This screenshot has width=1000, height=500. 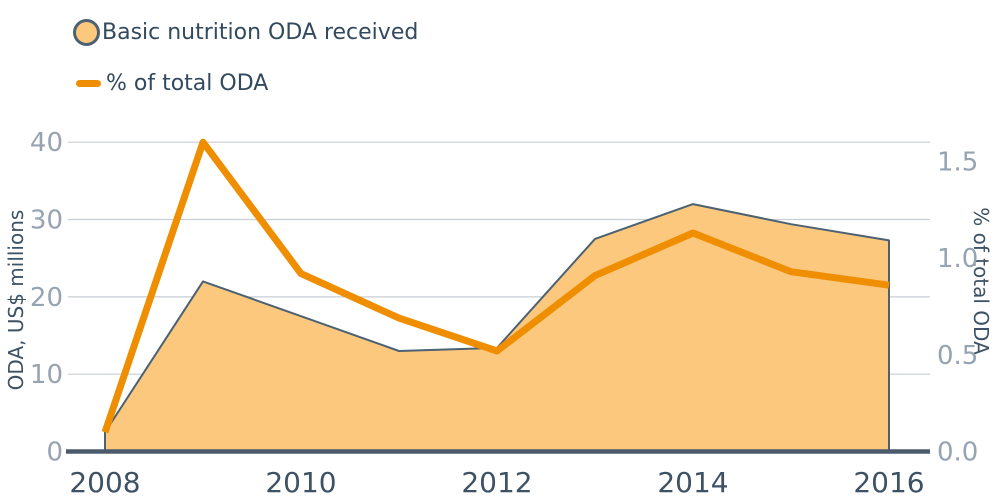 What do you see at coordinates (46, 375) in the screenshot?
I see `left-axis-tick-label: 10` at bounding box center [46, 375].